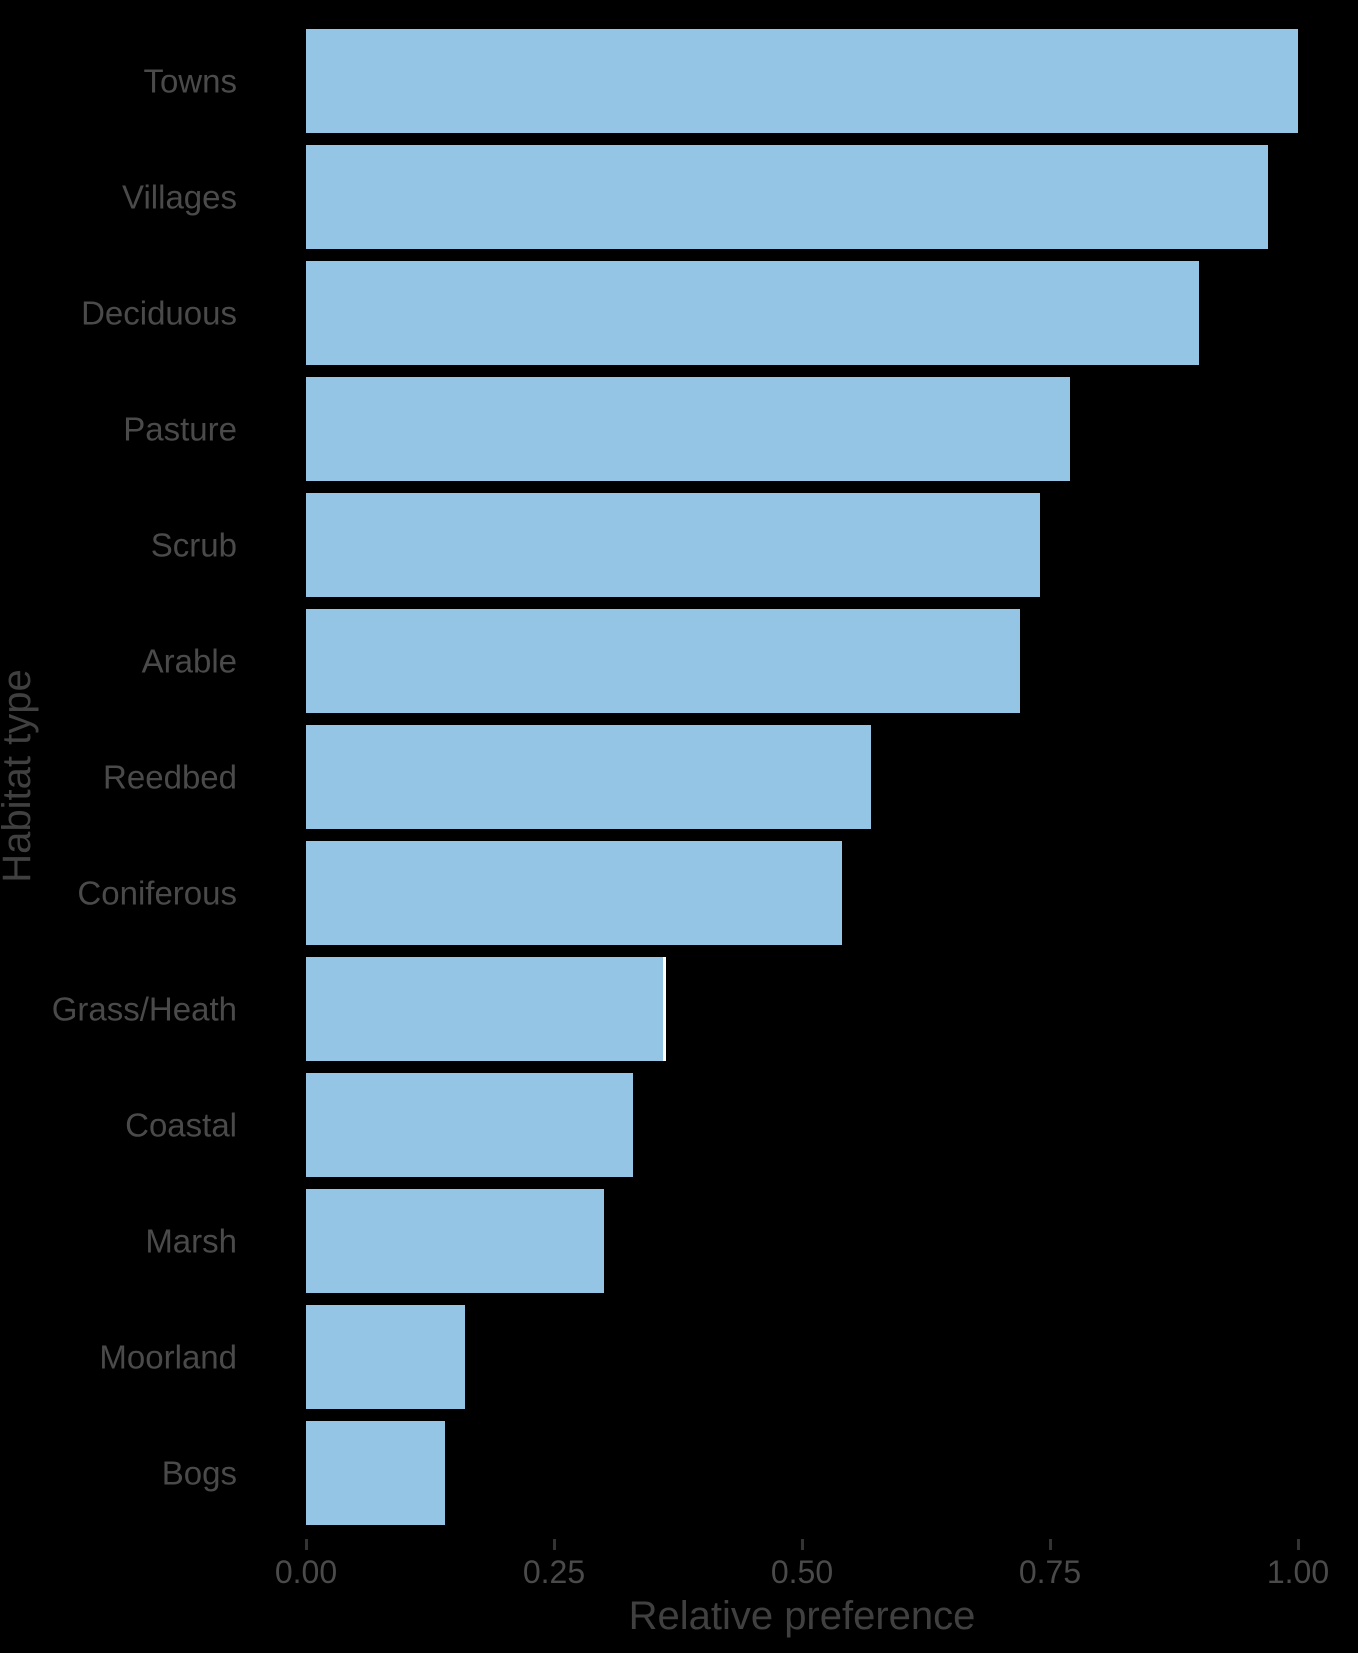 The image size is (1358, 1653). What do you see at coordinates (455, 1241) in the screenshot?
I see `bar-marsh` at bounding box center [455, 1241].